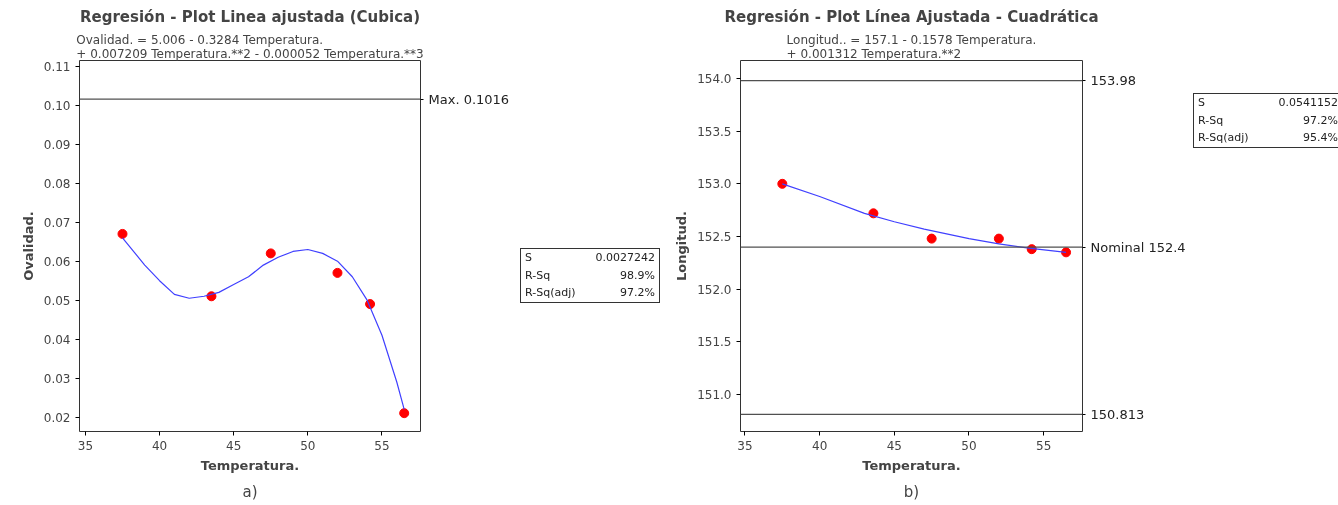 This screenshot has height=505, width=1338. I want to click on y-axis-title: Longitud., so click(682, 246).